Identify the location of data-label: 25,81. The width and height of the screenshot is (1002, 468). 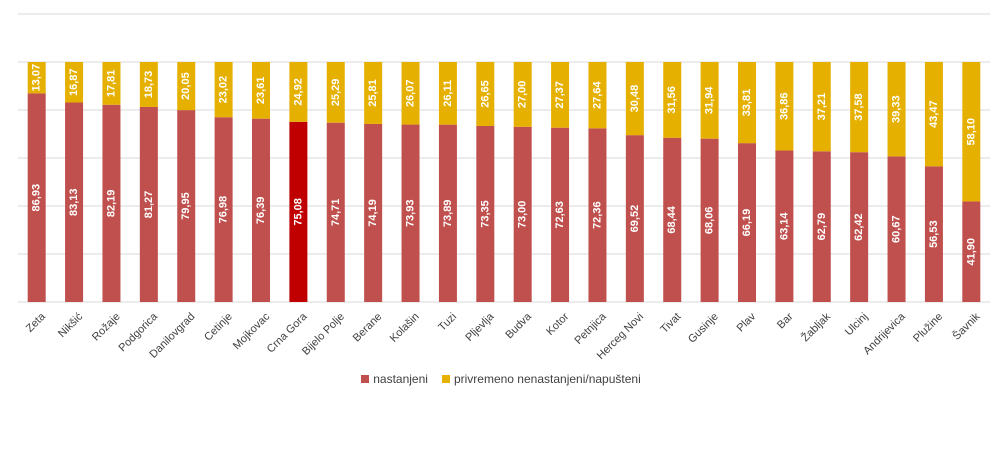
(373, 93).